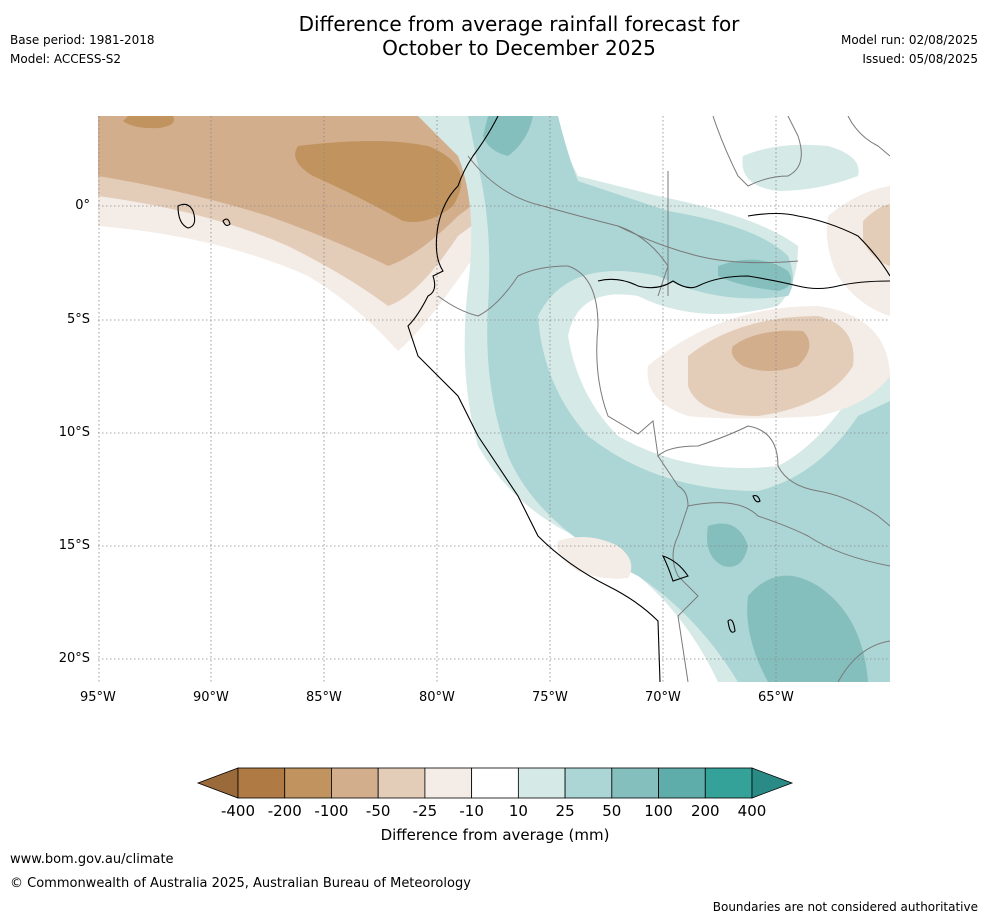 This screenshot has height=919, width=988. I want to click on colorbar-tick-label: -200, so click(285, 811).